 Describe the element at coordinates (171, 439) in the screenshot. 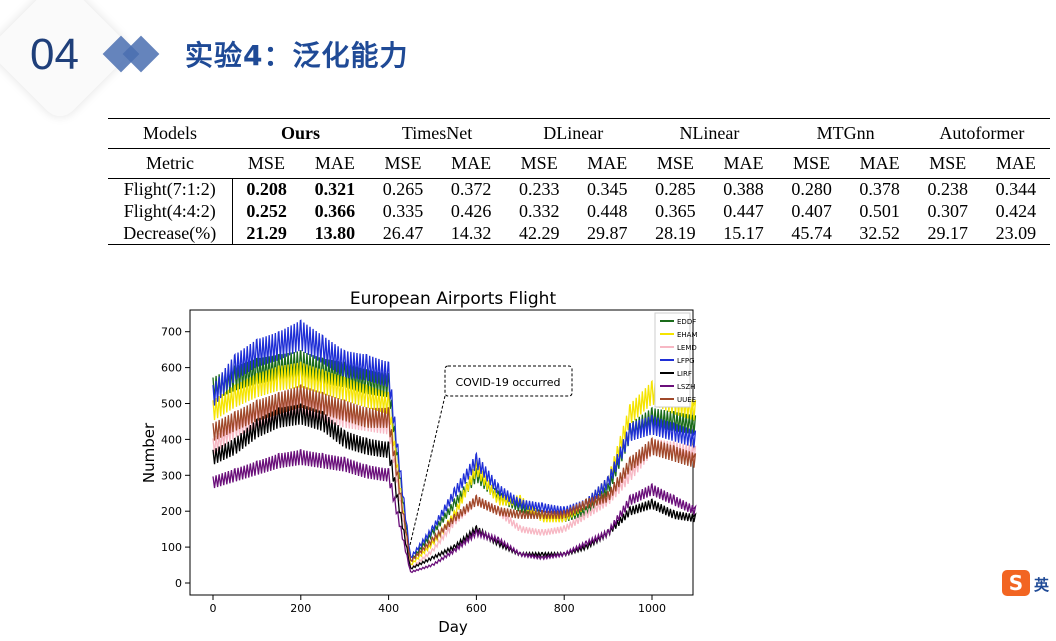

I see `y-tick-label: 400` at that location.